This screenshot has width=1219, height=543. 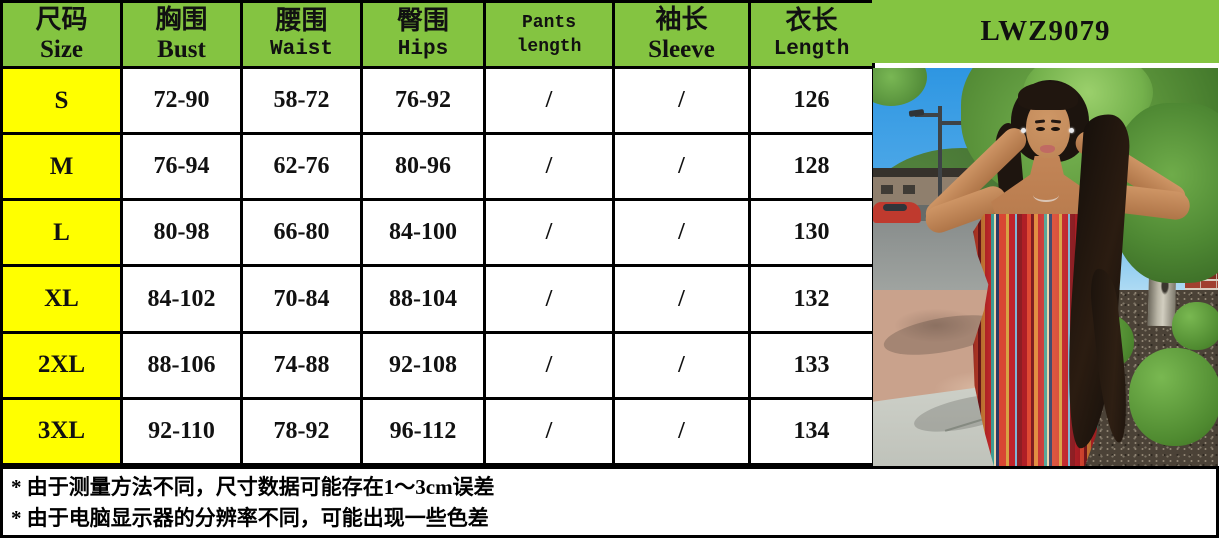 I want to click on col-header-length: 衣长 Length, so click(x=811, y=34).